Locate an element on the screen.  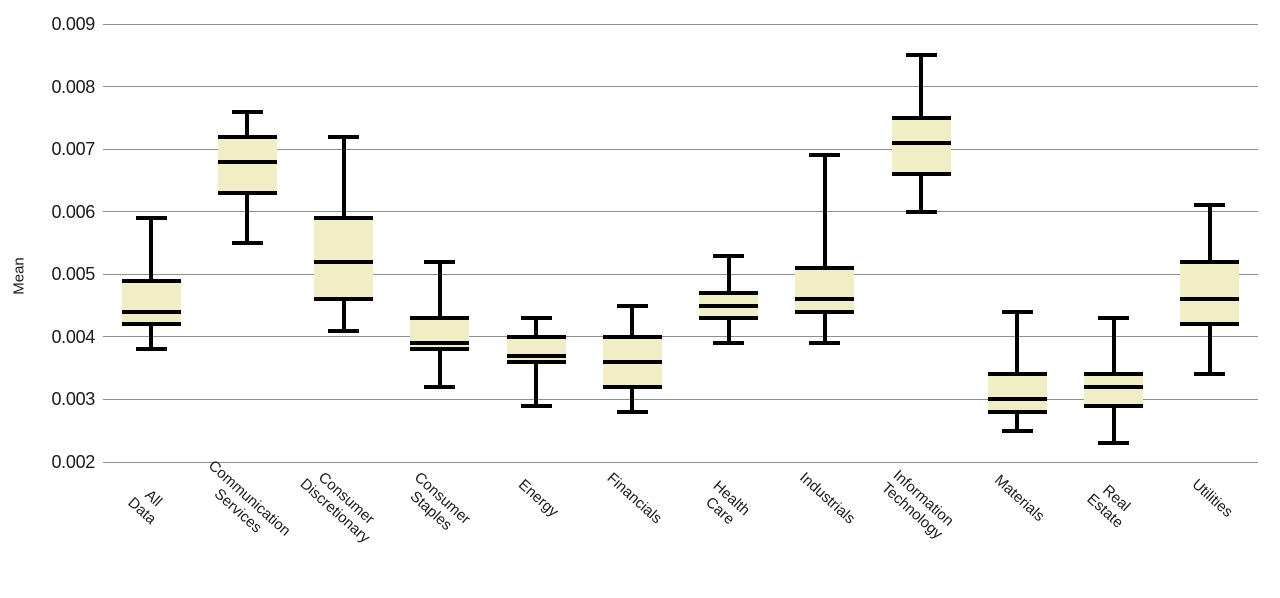
box-plot-communication-services-lower-cap is located at coordinates (247, 243).